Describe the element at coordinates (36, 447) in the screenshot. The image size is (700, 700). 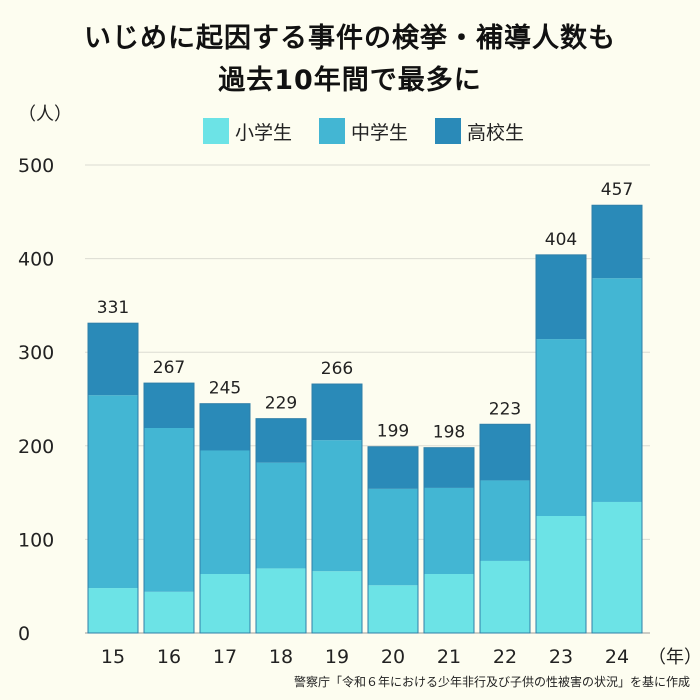
I see `y-tick-label-200: 200` at that location.